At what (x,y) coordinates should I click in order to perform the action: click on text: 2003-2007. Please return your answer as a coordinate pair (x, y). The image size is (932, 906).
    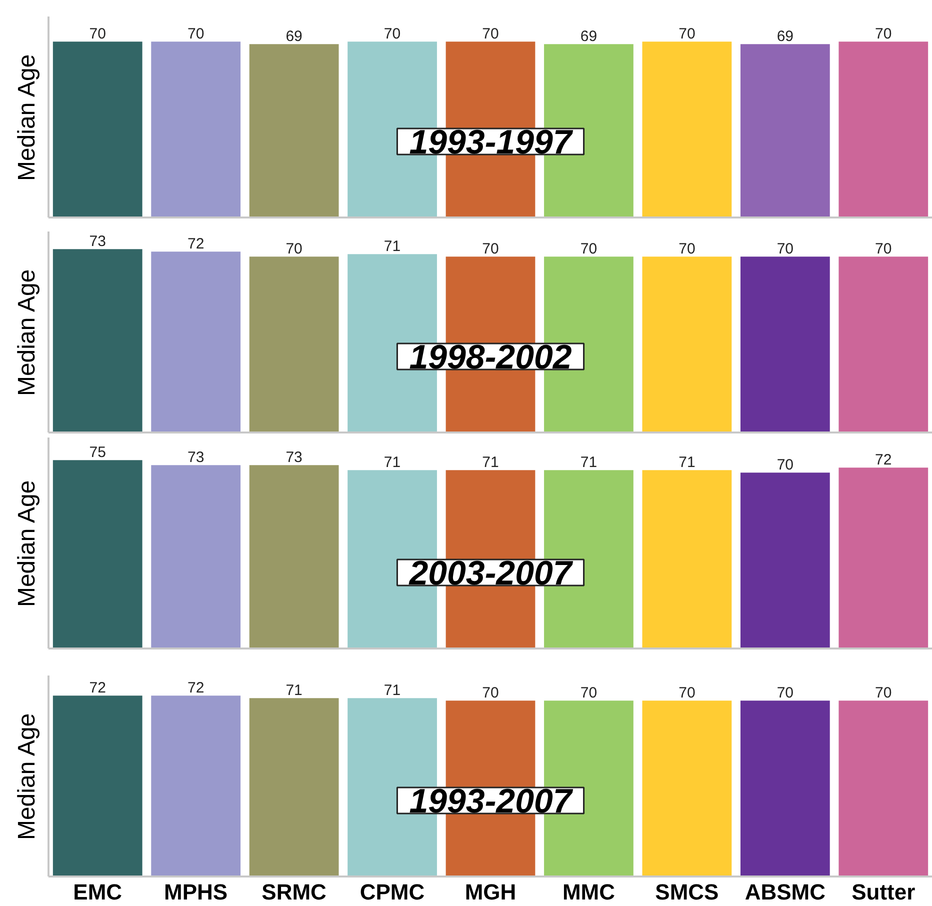
    Looking at the image, I should click on (491, 573).